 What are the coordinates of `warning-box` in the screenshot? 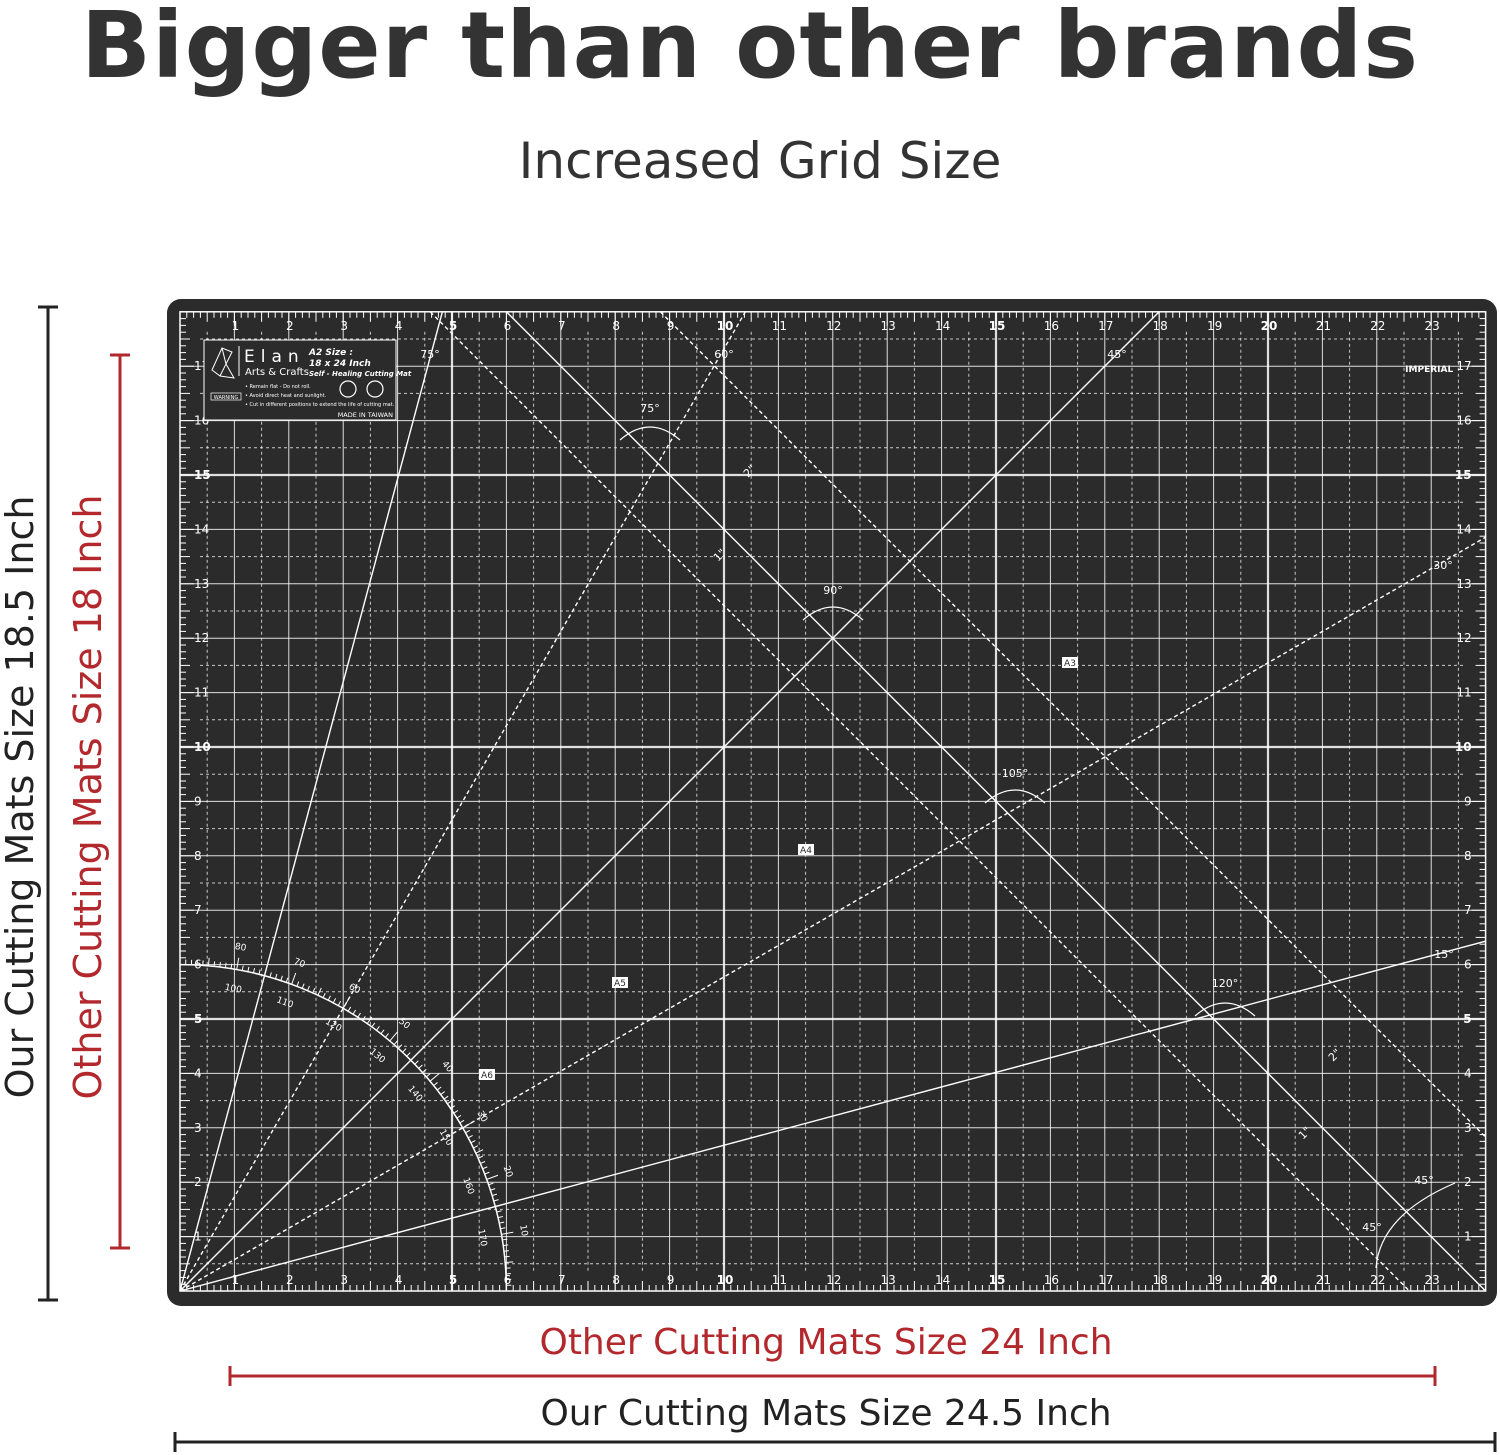 It's located at (226, 396).